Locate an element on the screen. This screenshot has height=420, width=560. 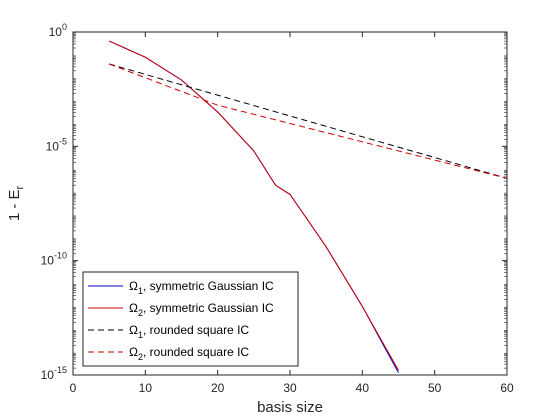
x-tick-label: 0 is located at coordinates (73, 388).